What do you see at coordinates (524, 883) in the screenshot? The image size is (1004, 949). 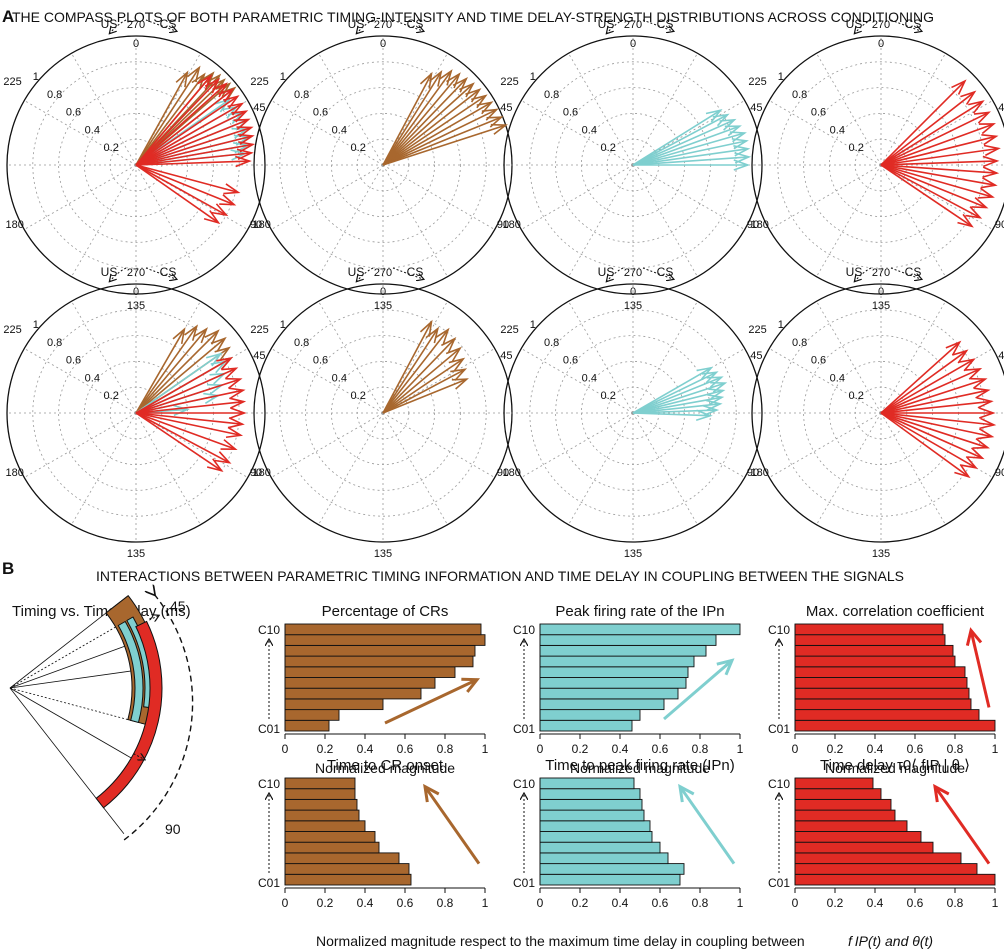 I see `y-label-bottom: C01` at bounding box center [524, 883].